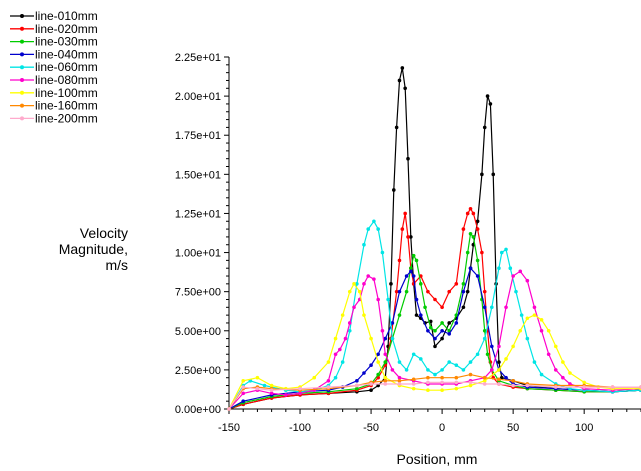 This screenshot has width=641, height=471. Describe the element at coordinates (54, 93) in the screenshot. I see `legend-item: line-100mm` at that location.